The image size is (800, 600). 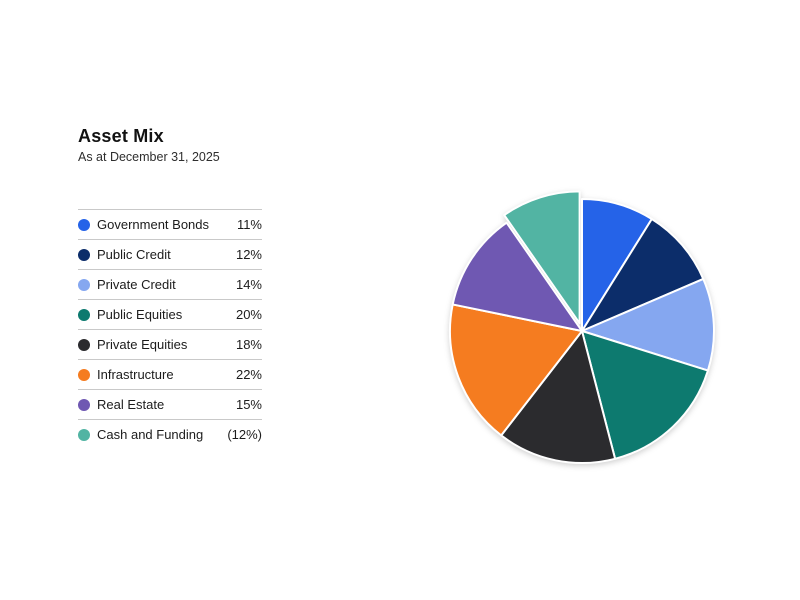 I want to click on pie-slice-public-credit, so click(x=643, y=274).